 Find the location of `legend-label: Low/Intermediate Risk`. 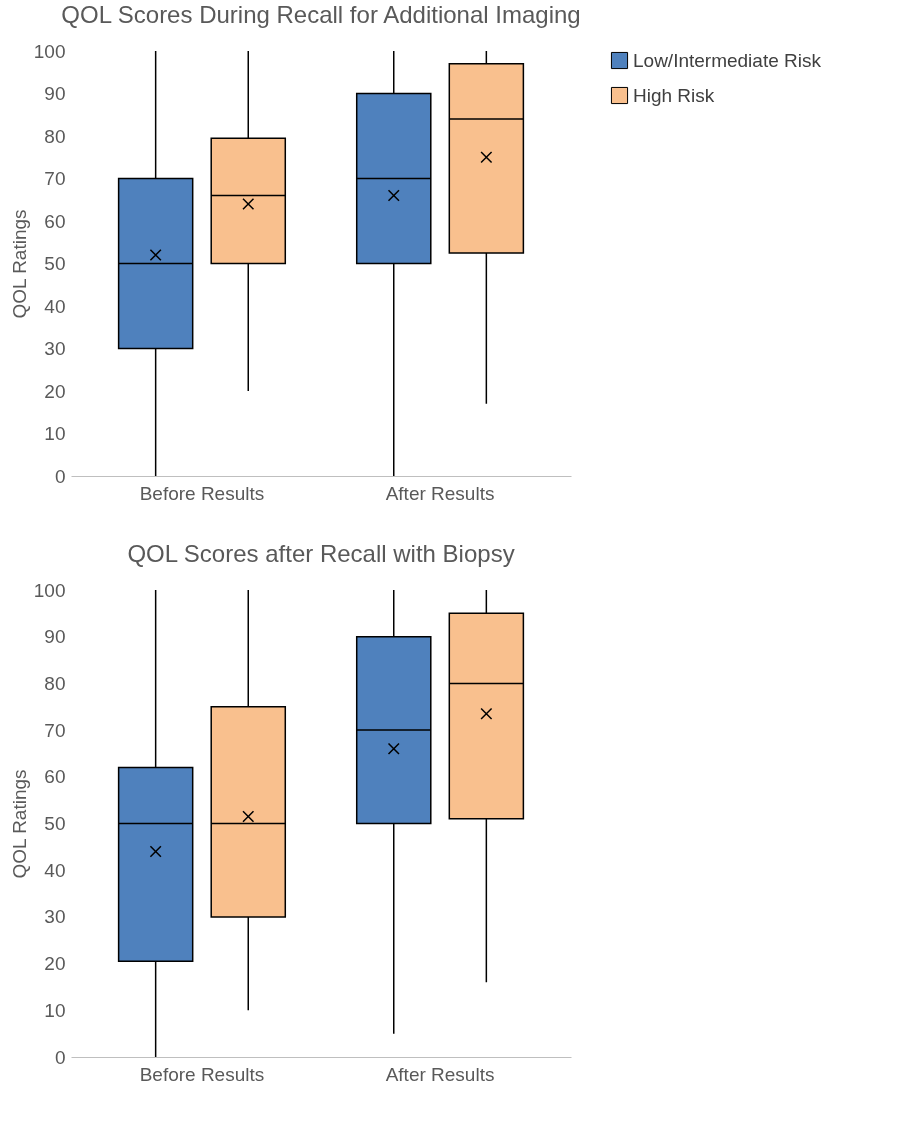

legend-label: Low/Intermediate Risk is located at coordinates (727, 60).